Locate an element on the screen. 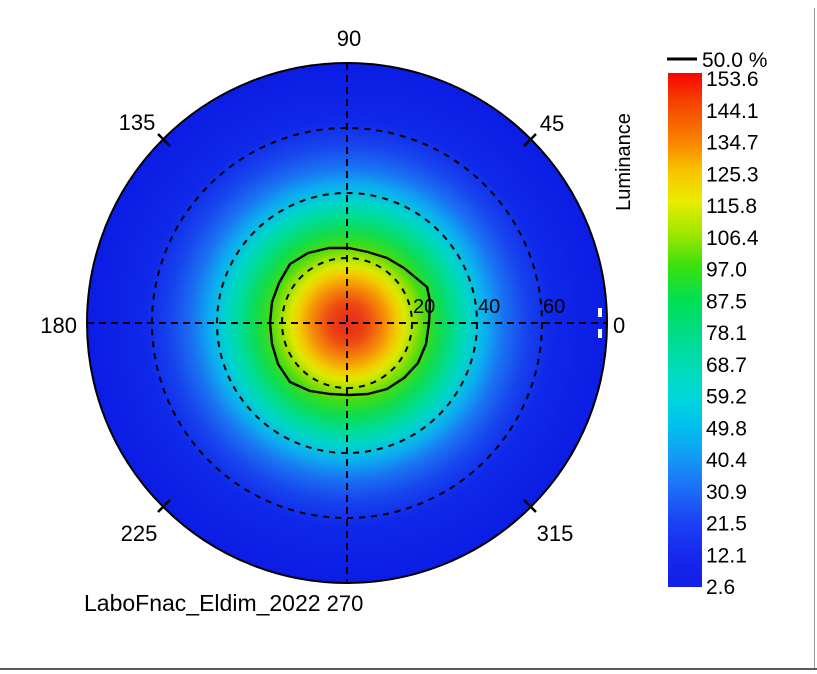  colorbar is located at coordinates (685, 330).